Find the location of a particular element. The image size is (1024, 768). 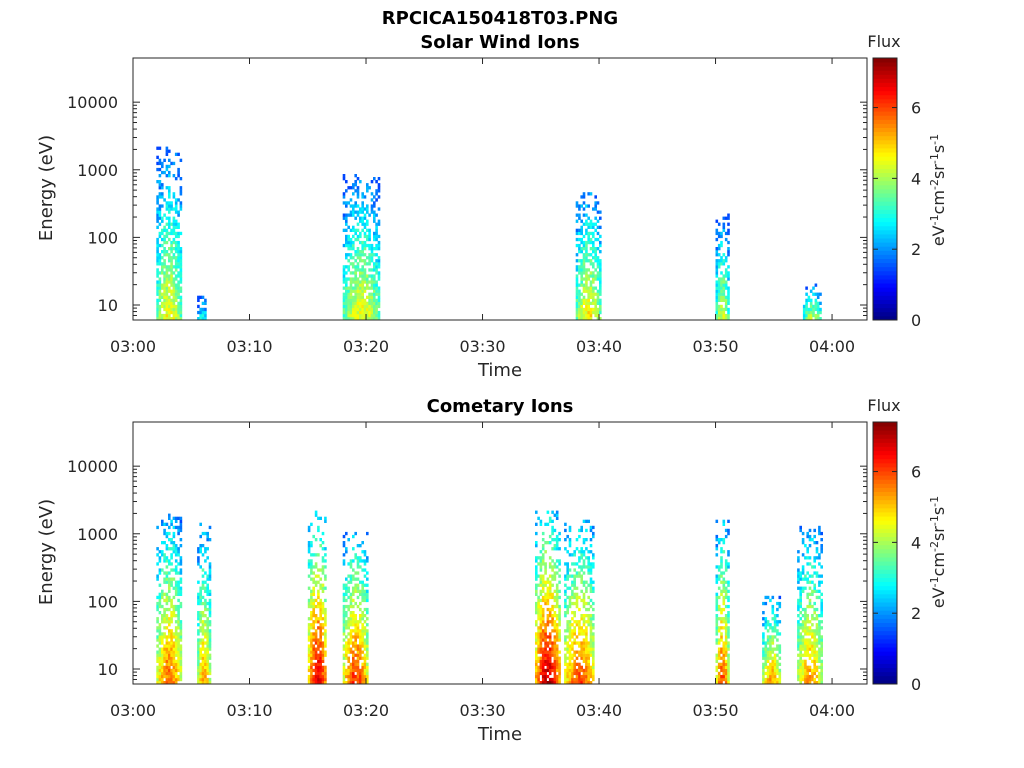

x-tick-label: 03:20 is located at coordinates (366, 710).